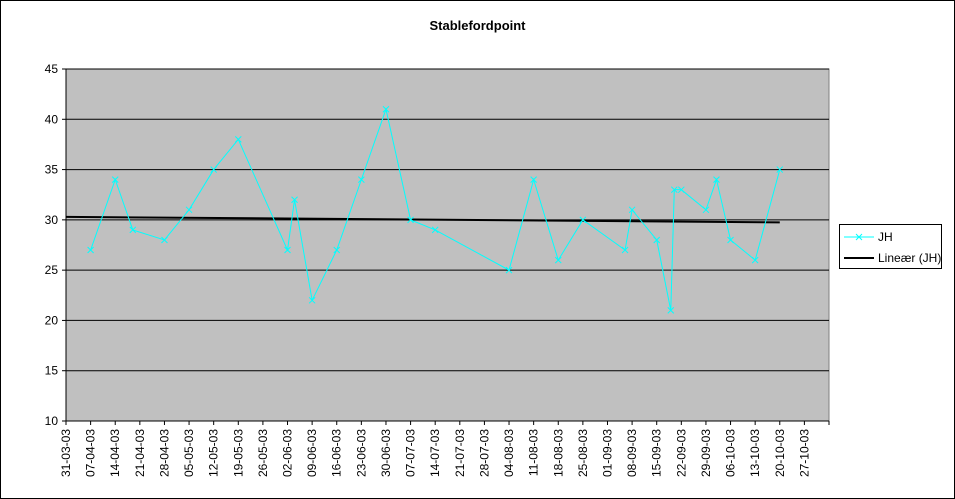 The width and height of the screenshot is (955, 499). What do you see at coordinates (681, 453) in the screenshot?
I see `x-tick-label: 22-09-03` at bounding box center [681, 453].